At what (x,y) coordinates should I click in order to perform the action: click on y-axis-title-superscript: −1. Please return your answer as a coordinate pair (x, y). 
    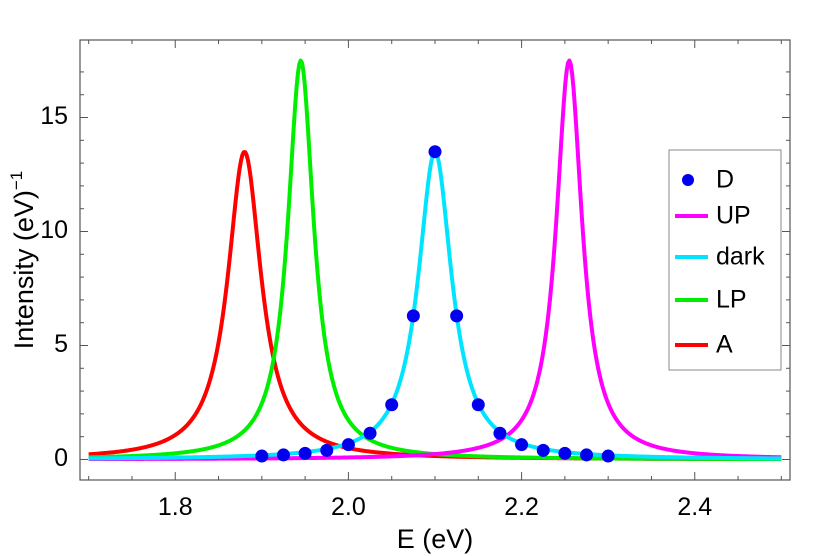
    Looking at the image, I should click on (16, 180).